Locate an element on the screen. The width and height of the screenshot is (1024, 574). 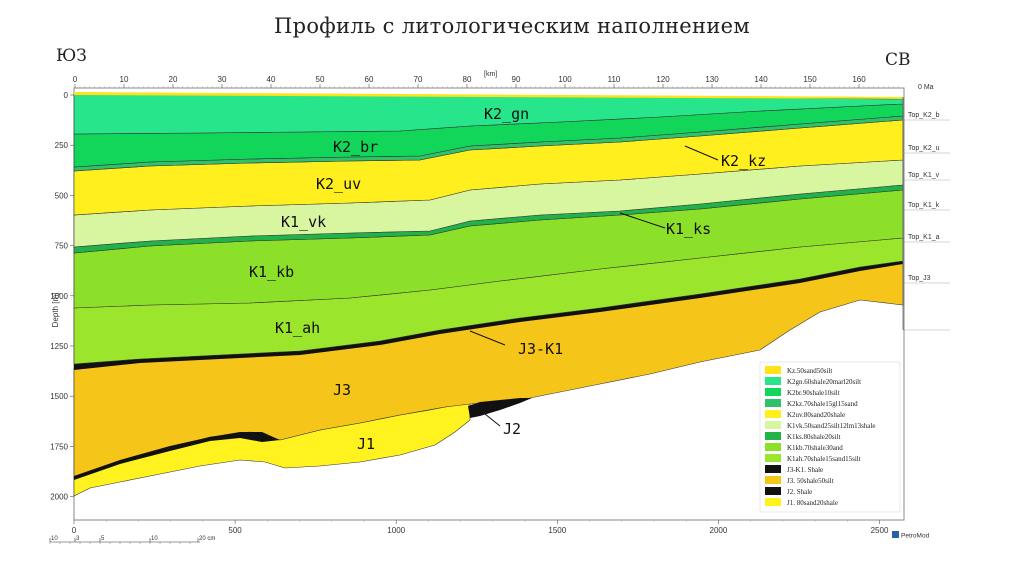
legend-label: K2kz.70shale15gl15sand is located at coordinates (822, 404).